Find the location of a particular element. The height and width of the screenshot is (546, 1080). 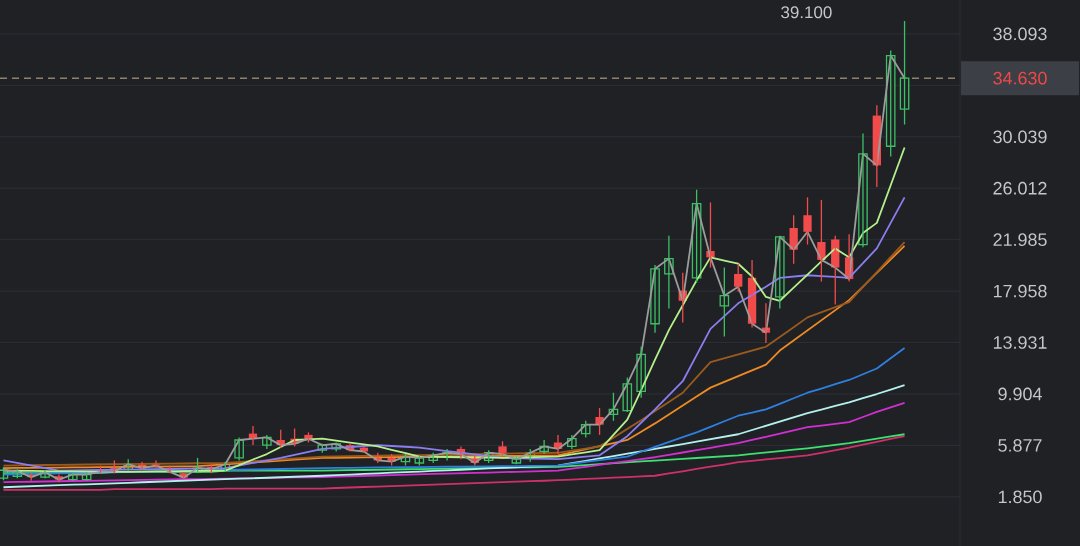

annotation: 39.100 is located at coordinates (806, 12).